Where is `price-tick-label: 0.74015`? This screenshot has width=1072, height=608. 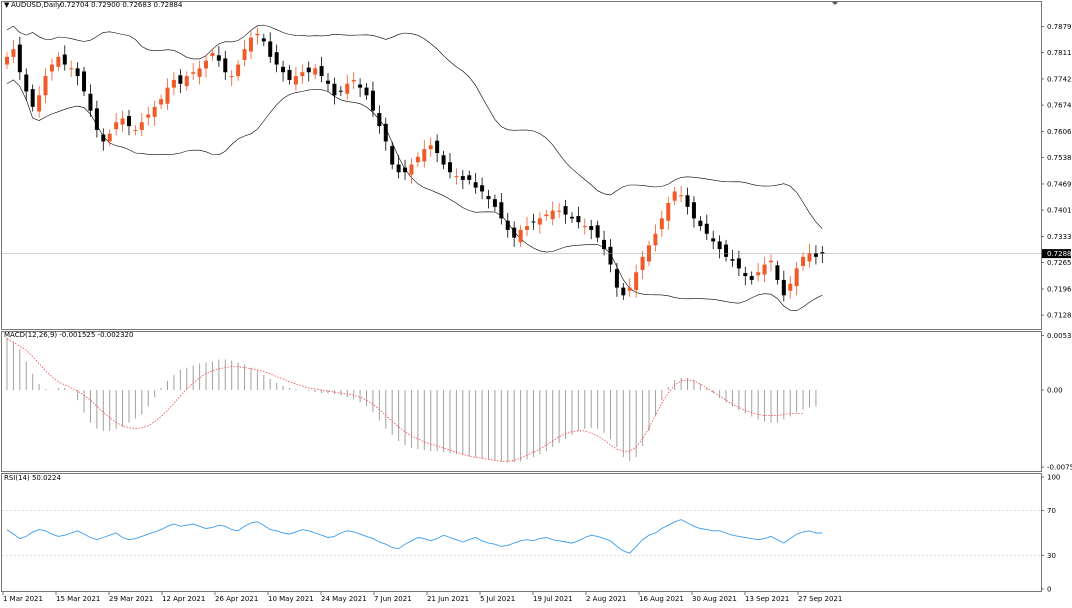 price-tick-label: 0.74015 is located at coordinates (1059, 211).